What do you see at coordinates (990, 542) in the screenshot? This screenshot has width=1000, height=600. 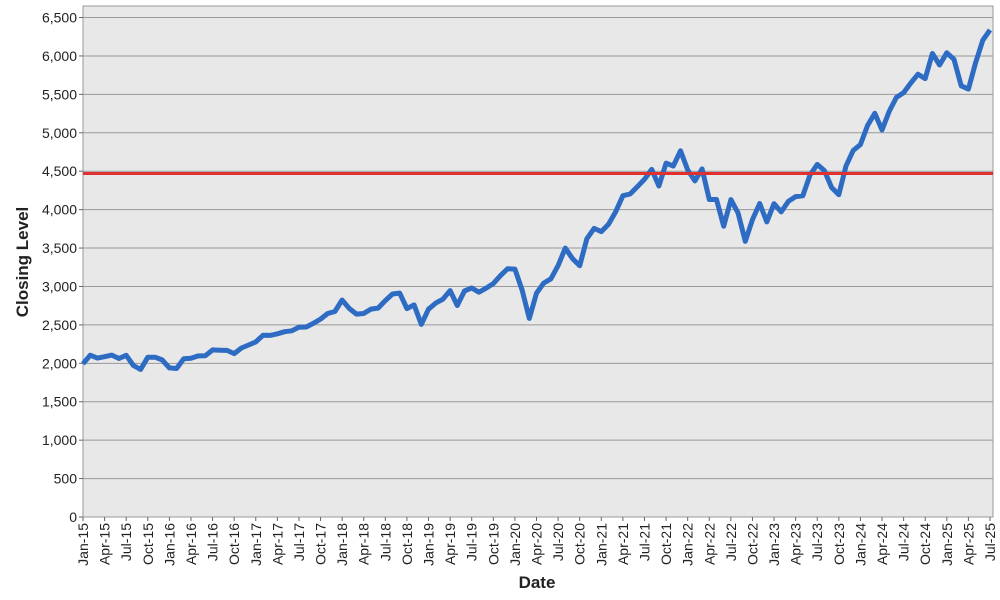 I see `x-tick-label: Jul-25` at bounding box center [990, 542].